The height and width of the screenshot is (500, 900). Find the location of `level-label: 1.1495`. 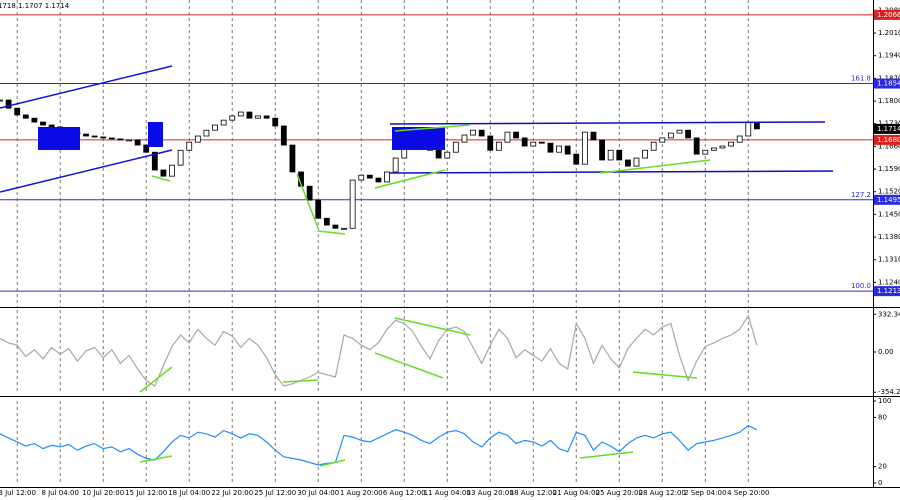

level-label: 1.1495 is located at coordinates (888, 200).